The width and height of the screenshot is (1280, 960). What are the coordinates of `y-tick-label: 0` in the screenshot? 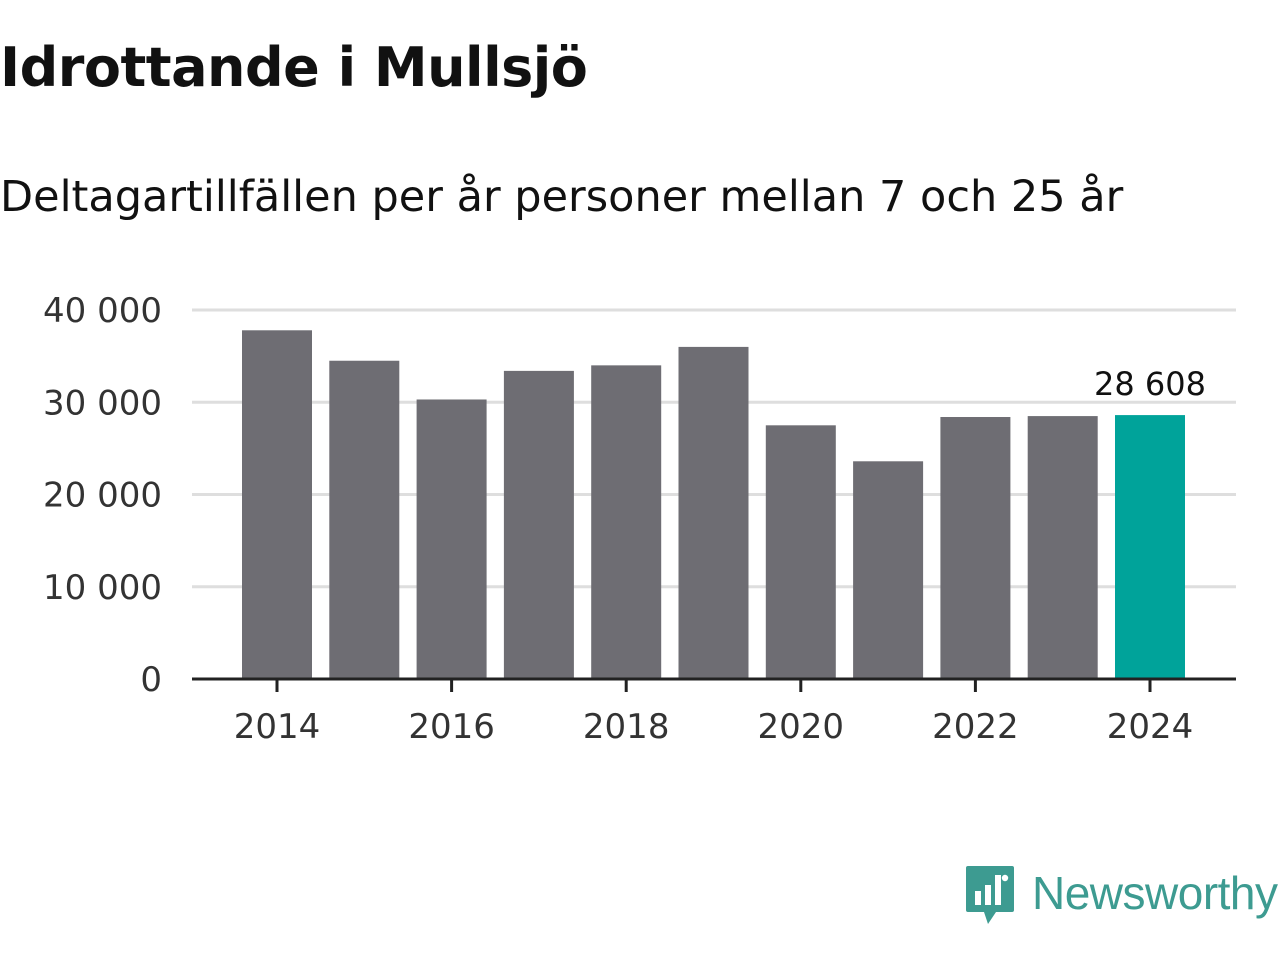 It's located at (151, 680).